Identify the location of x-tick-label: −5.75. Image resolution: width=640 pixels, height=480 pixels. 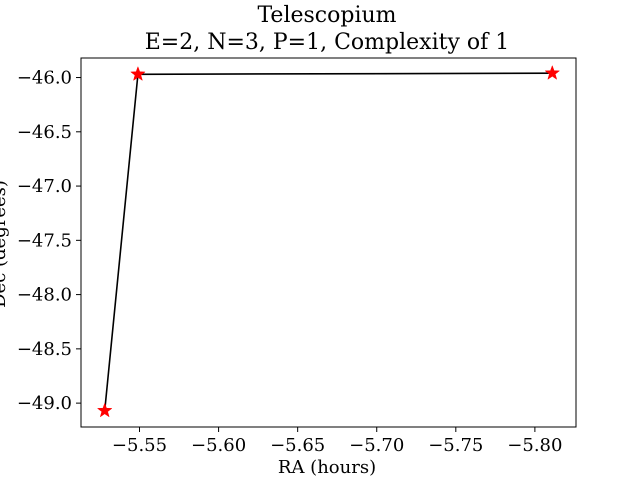
(455, 445).